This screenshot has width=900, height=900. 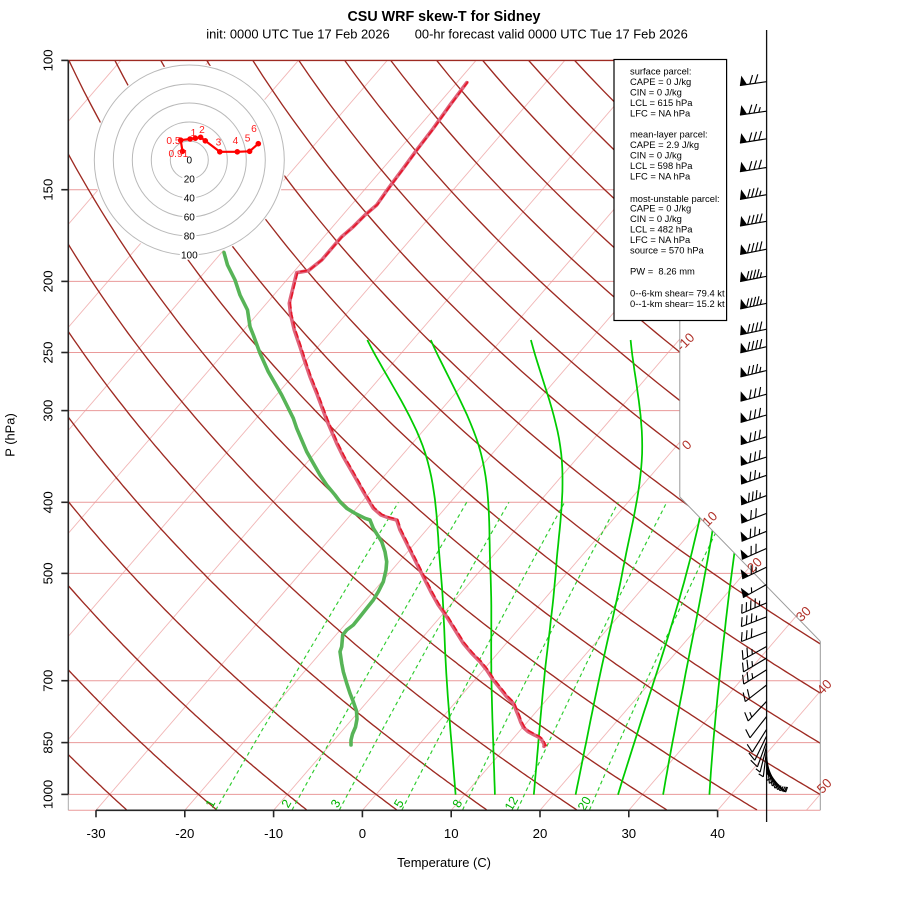 What do you see at coordinates (661, 229) in the screenshot?
I see `svg-text: LCL = 482 hPa` at bounding box center [661, 229].